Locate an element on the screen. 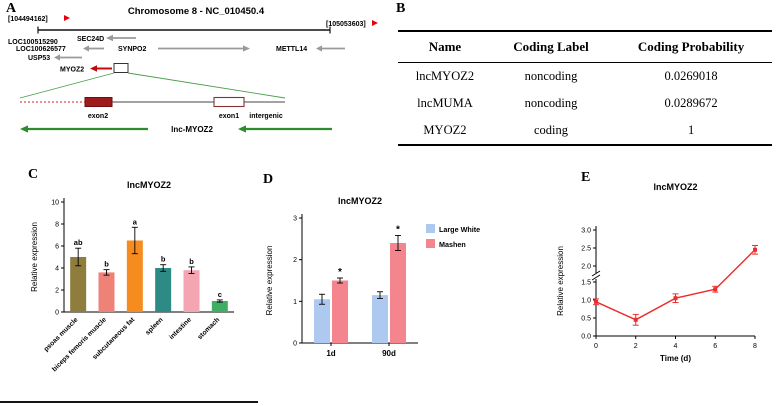  sec24d-arrow-icon is located at coordinates (109, 38).